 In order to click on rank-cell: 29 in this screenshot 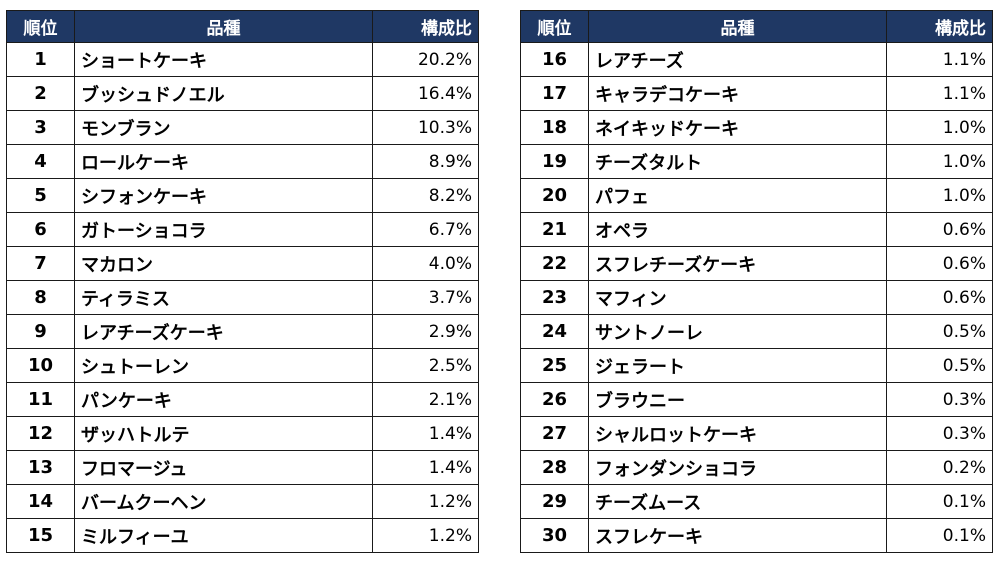, I will do `click(554, 501)`.